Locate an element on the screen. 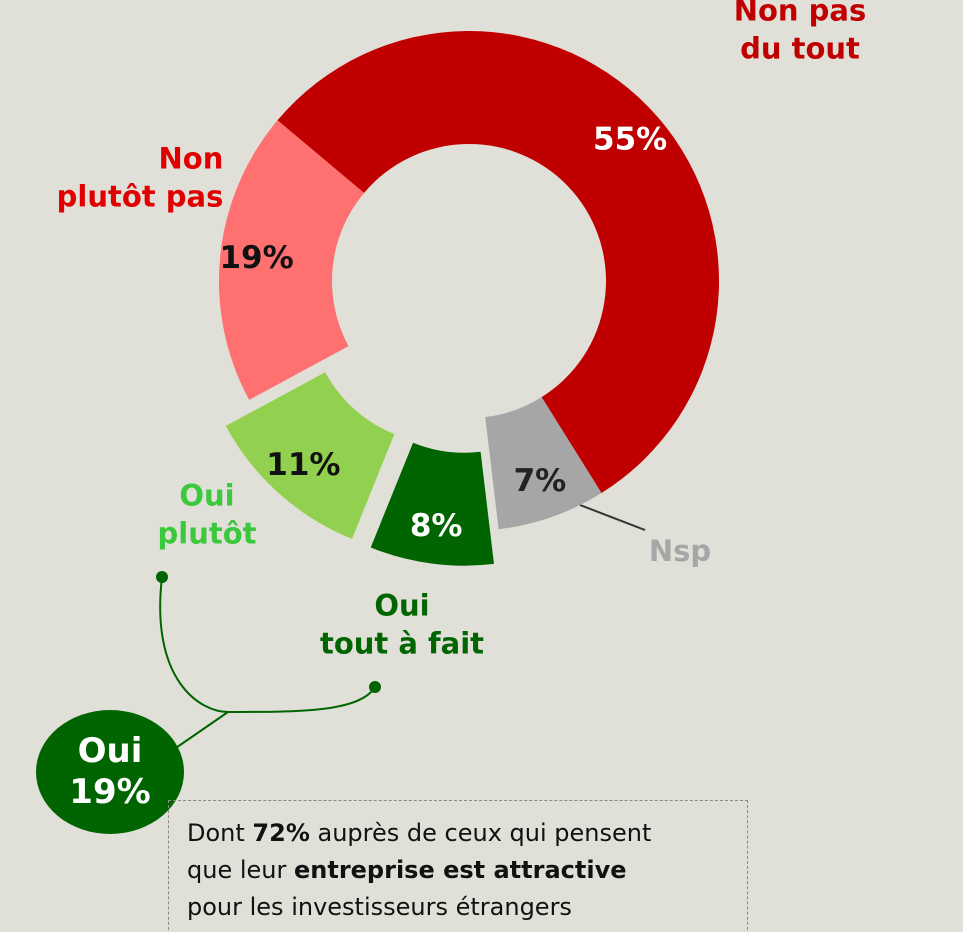 Image resolution: width=963 pixels, height=932 pixels. category-label: Non plutôt pas is located at coordinates (140, 177).